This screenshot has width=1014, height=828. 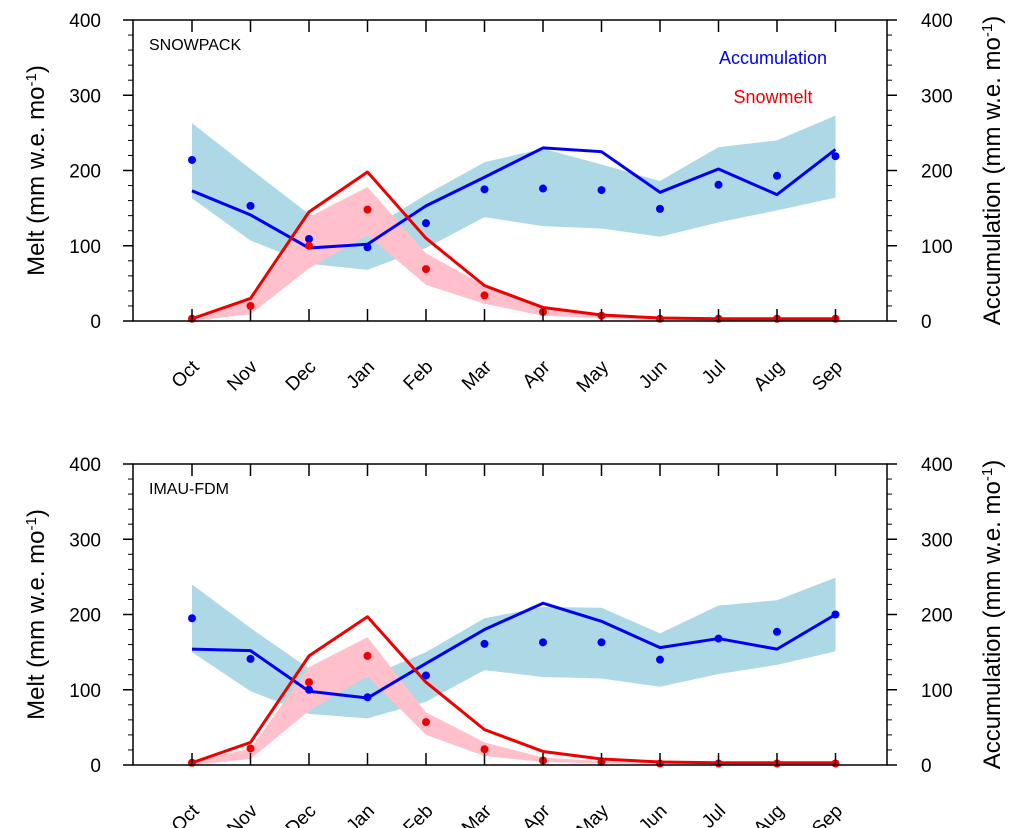 I want to click on legend-accumulation: Accumulation, so click(x=773, y=58).